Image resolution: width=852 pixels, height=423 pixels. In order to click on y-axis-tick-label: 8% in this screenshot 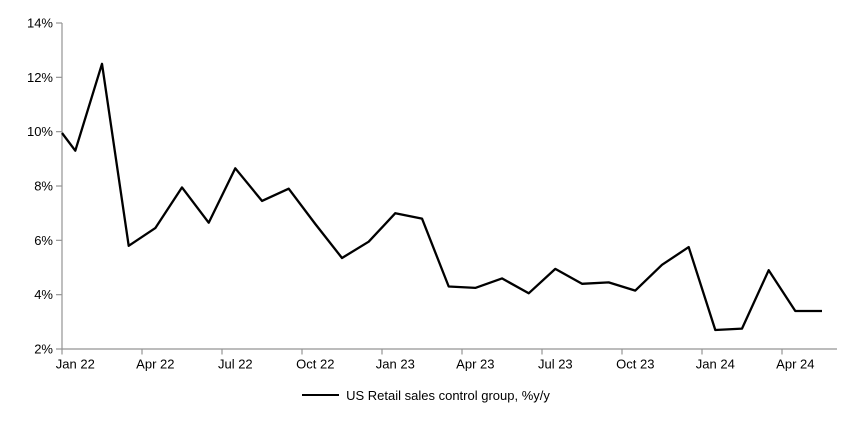, I will do `click(43, 186)`.